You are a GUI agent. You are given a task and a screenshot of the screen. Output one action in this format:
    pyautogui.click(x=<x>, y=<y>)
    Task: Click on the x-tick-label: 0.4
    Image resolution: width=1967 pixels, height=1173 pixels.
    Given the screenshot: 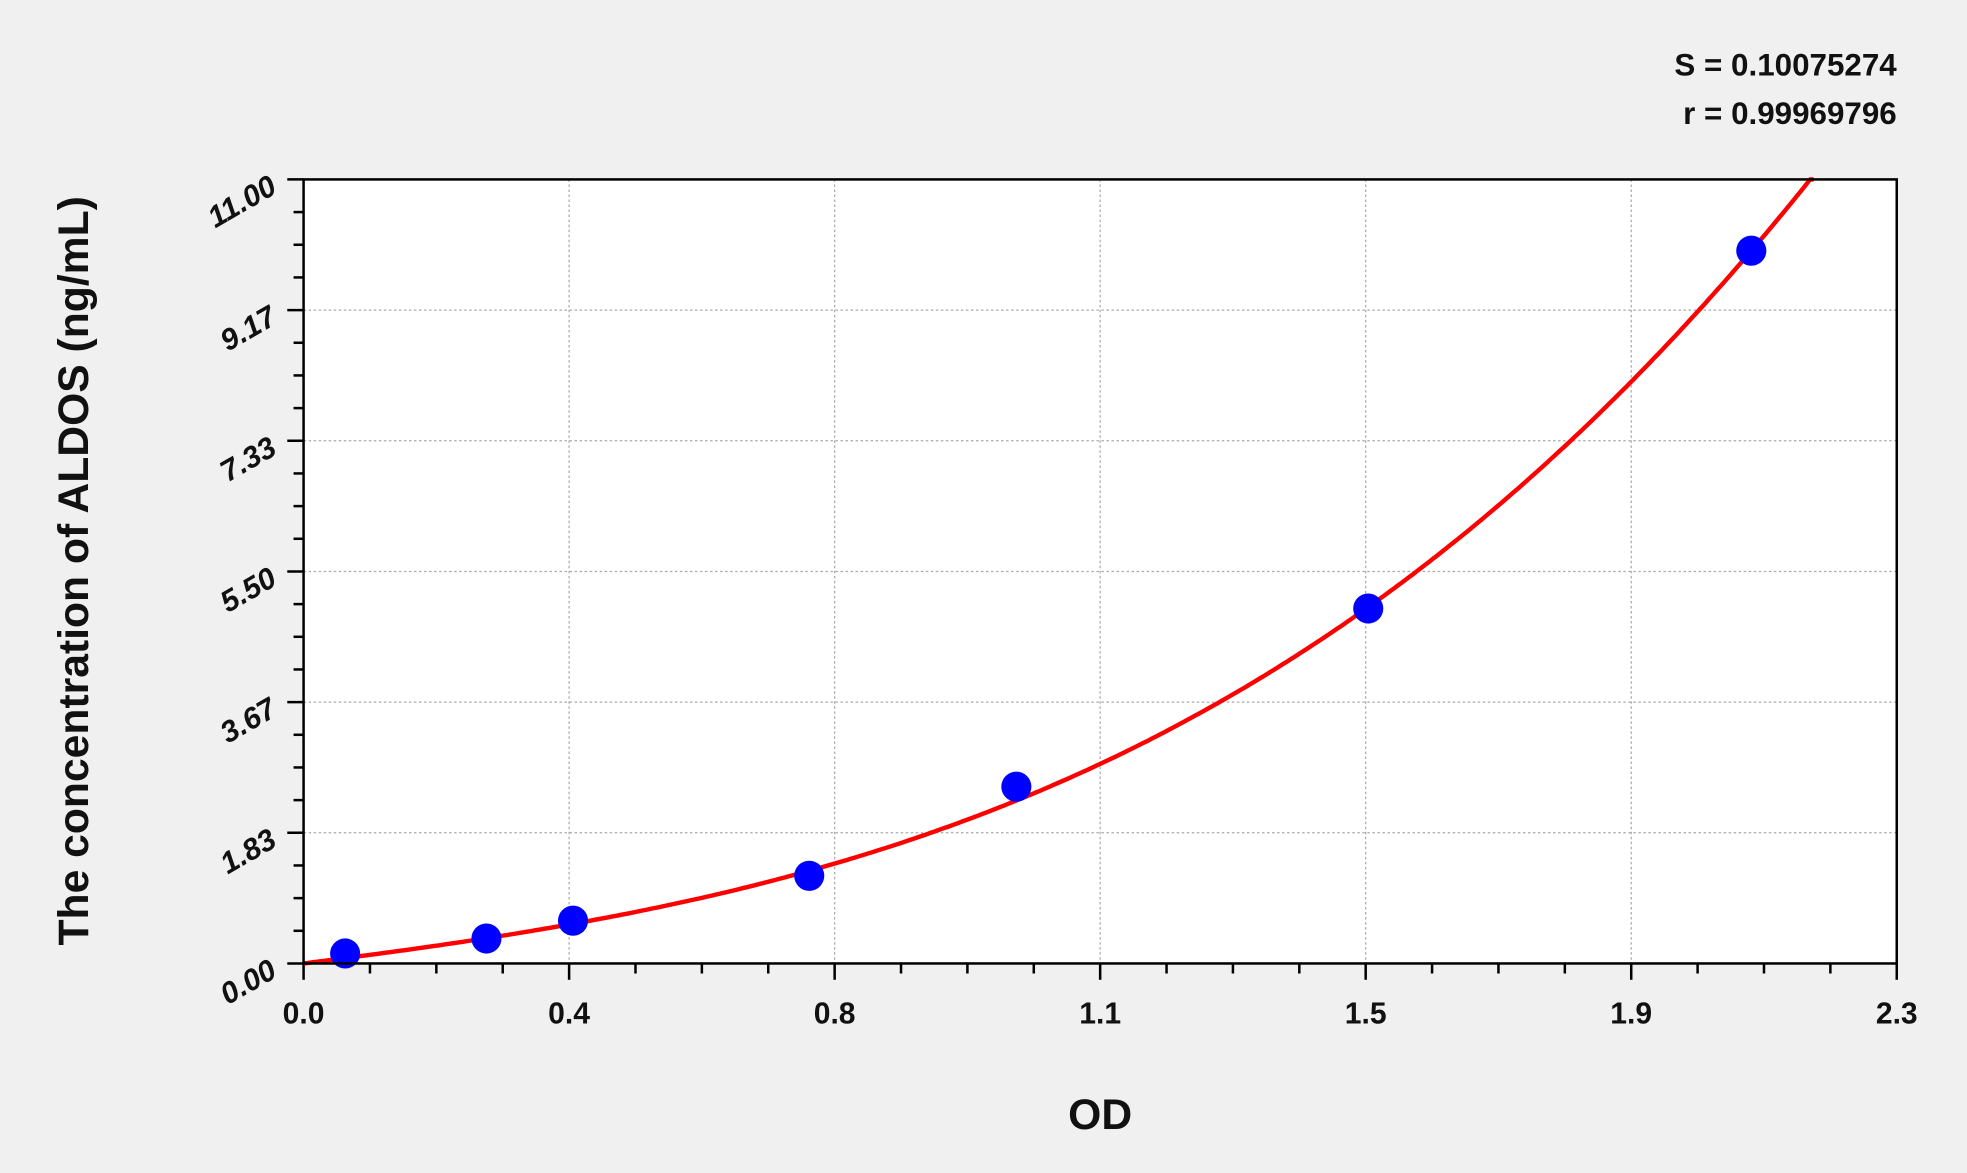 What is the action you would take?
    pyautogui.click(x=569, y=1014)
    